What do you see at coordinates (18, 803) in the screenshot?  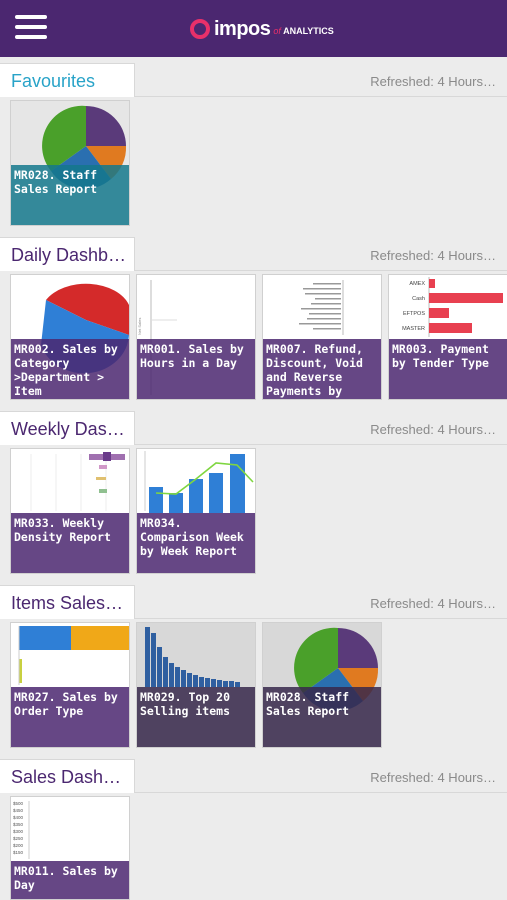 I see `y-tick: $500` at bounding box center [18, 803].